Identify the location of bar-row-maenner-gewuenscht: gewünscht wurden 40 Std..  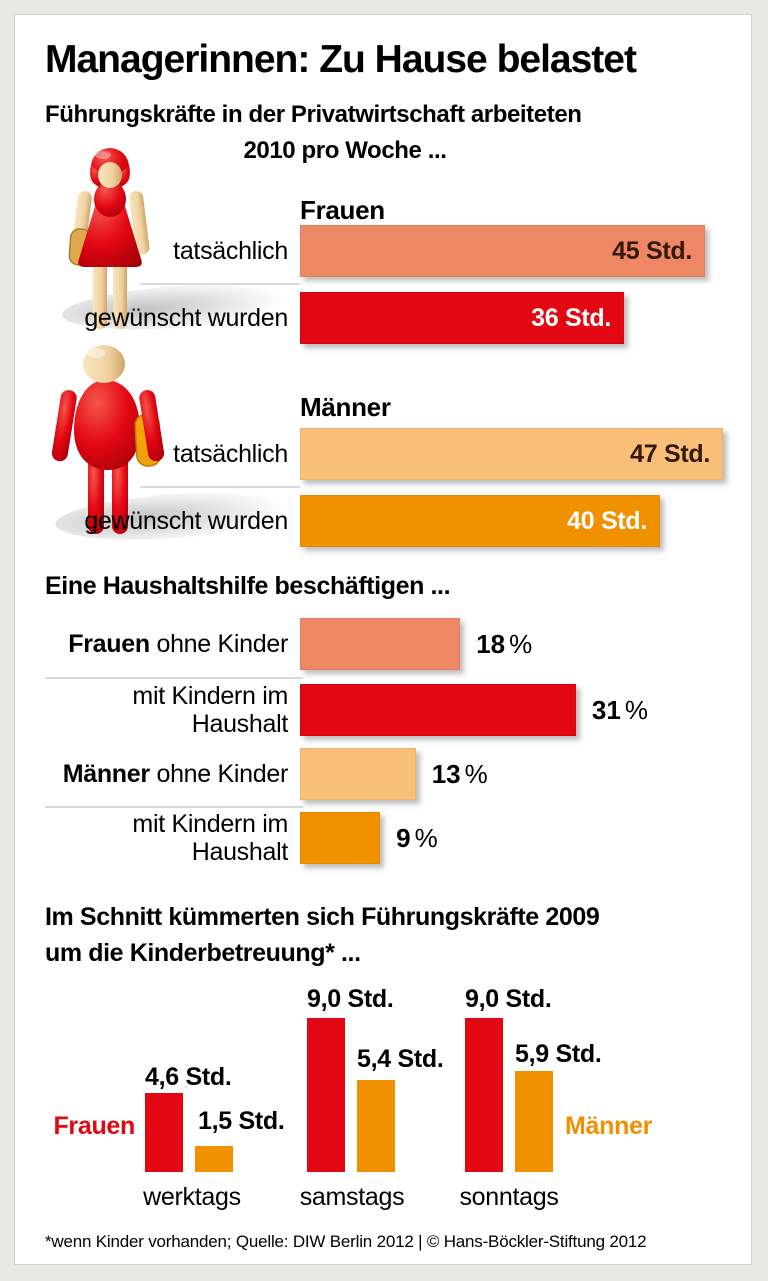
(337, 521).